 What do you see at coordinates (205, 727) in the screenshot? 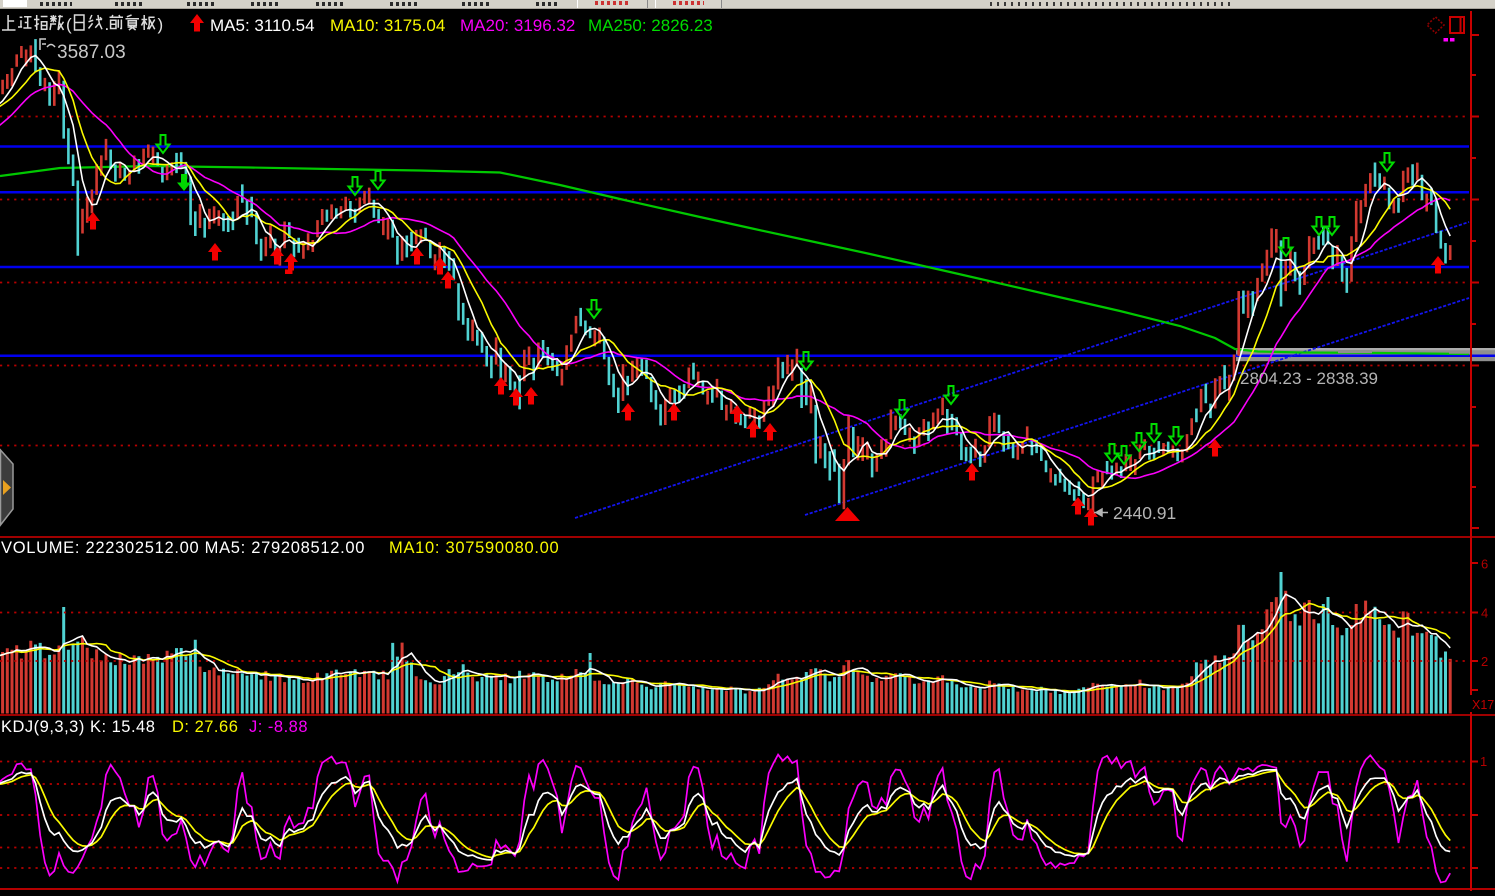
I see `svg-text: D: 27.66` at bounding box center [205, 727].